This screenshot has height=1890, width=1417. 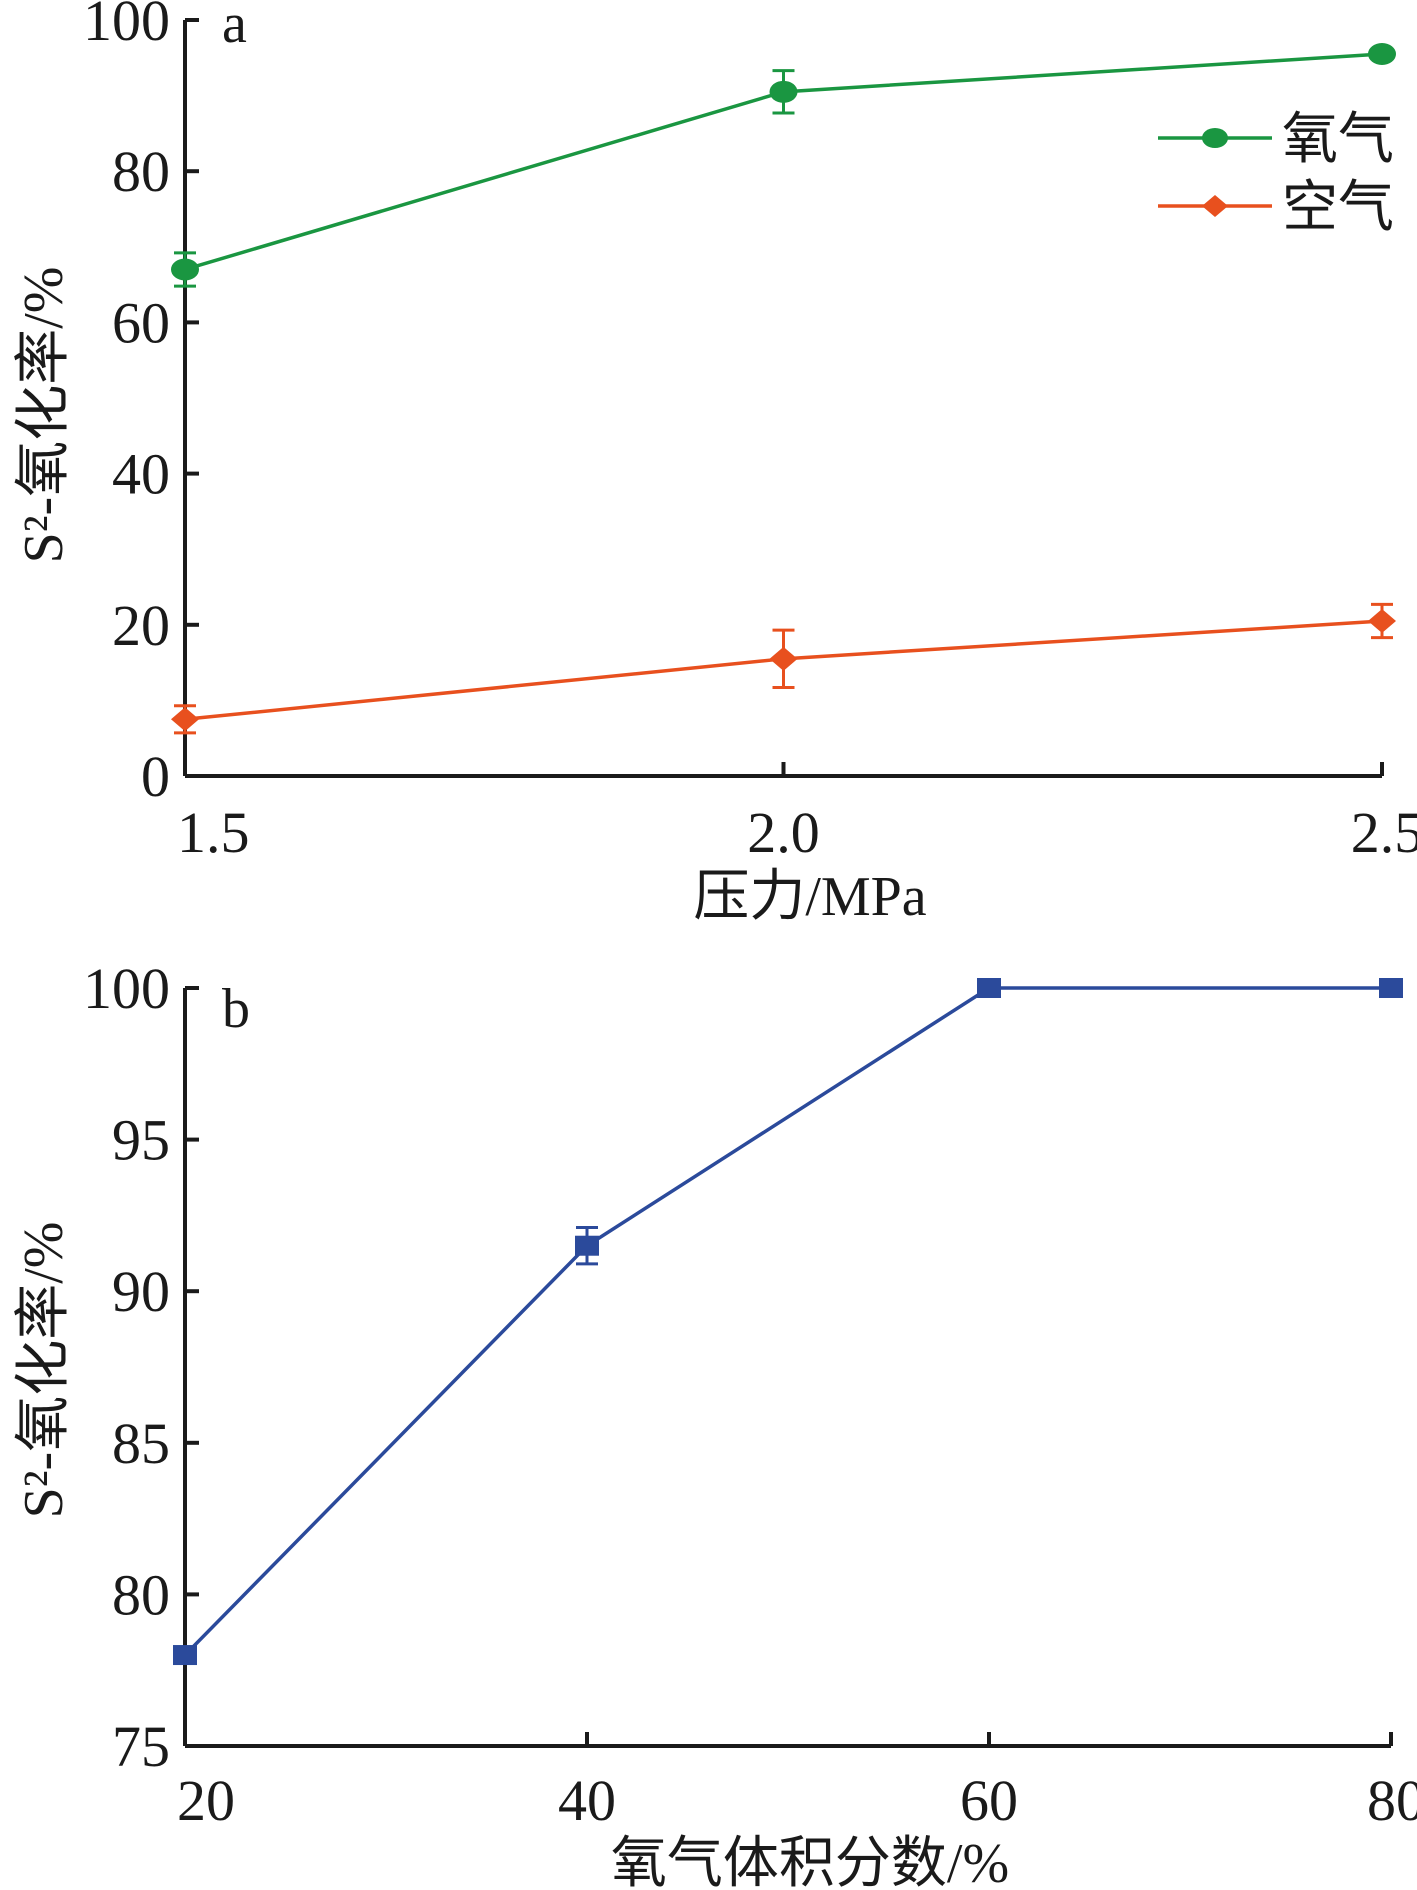 I want to click on legend-label-air: 空气, so click(x=1338, y=208).